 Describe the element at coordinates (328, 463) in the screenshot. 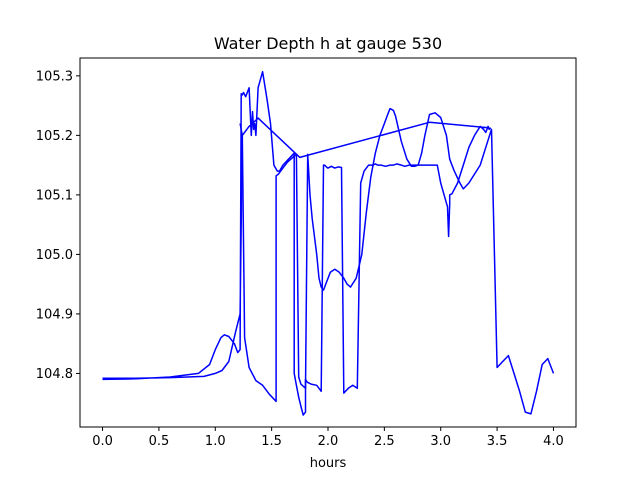

I see `x-axis-label: hours` at that location.